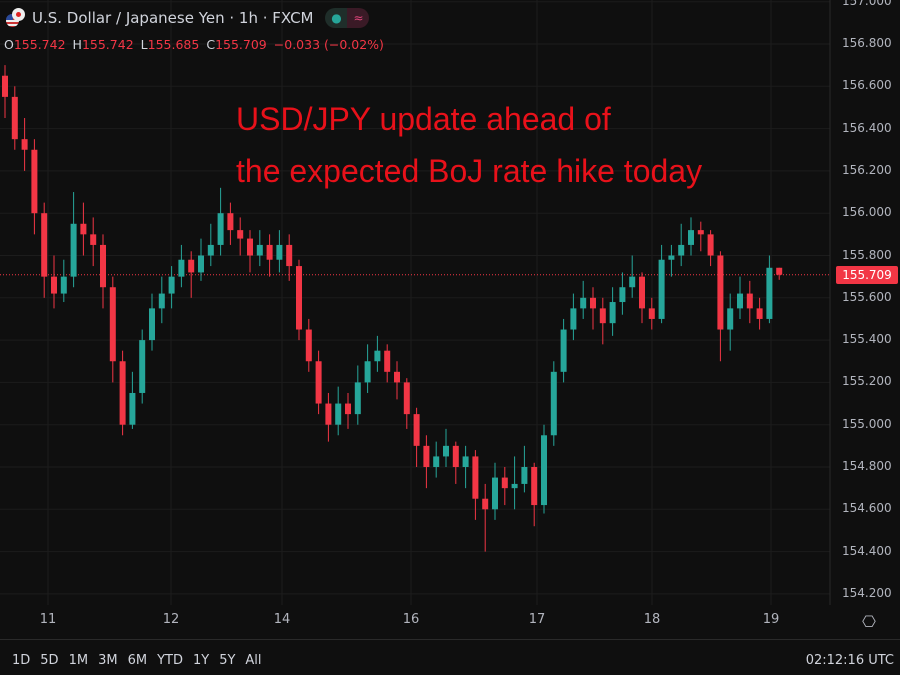  What do you see at coordinates (171, 619) in the screenshot?
I see `x-tick-label: 12` at bounding box center [171, 619].